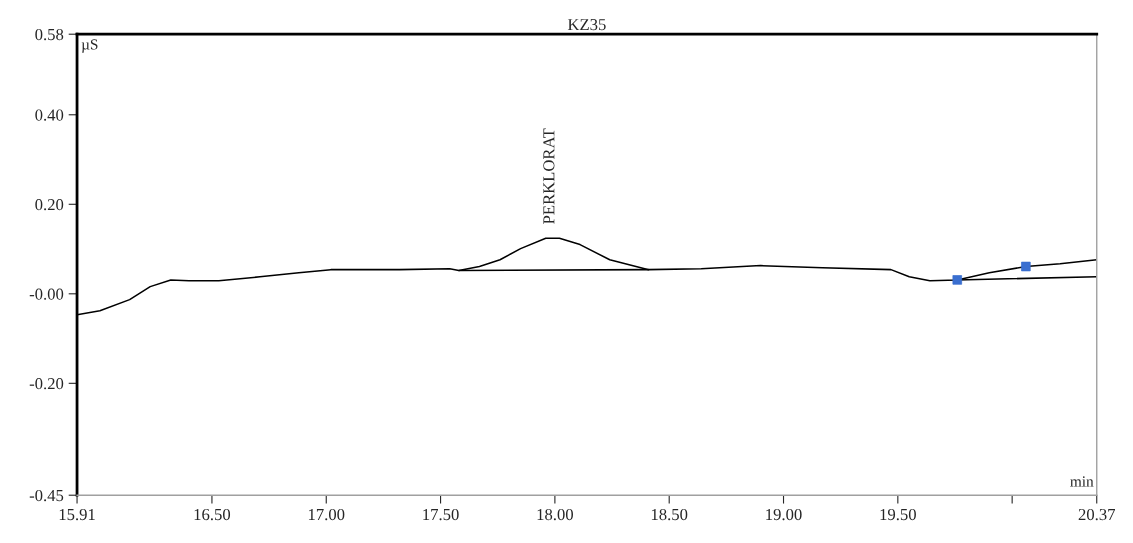  I want to click on x-tick-label: 17.50, so click(441, 514).